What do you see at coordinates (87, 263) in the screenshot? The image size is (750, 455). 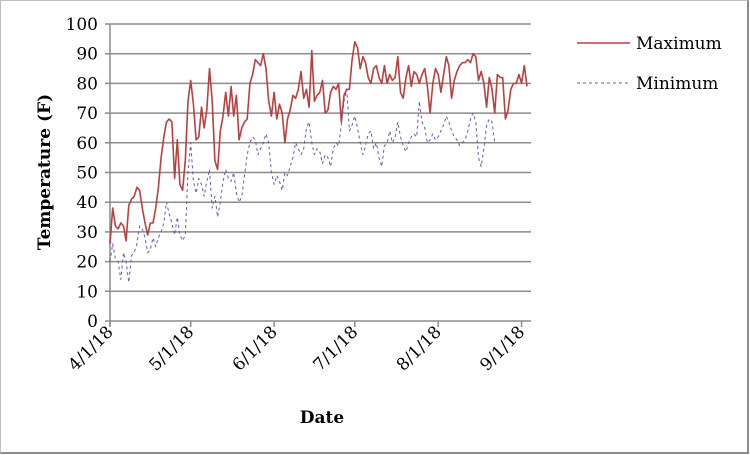 I see `y-tick-label: 20` at bounding box center [87, 263].